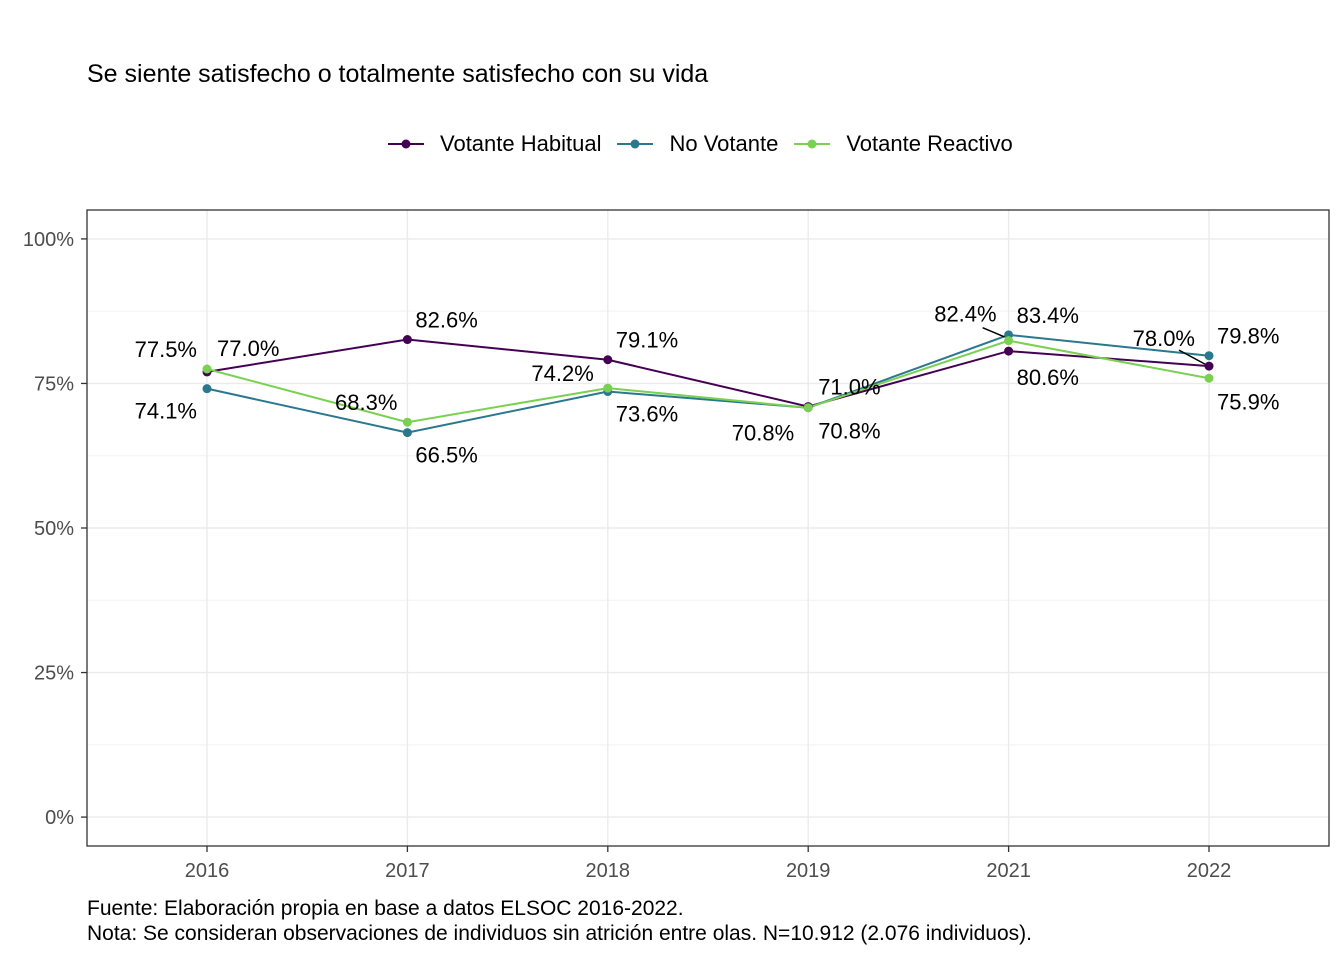 Image resolution: width=1344 pixels, height=960 pixels. What do you see at coordinates (54, 529) in the screenshot?
I see `y-tick-label: 50%` at bounding box center [54, 529].